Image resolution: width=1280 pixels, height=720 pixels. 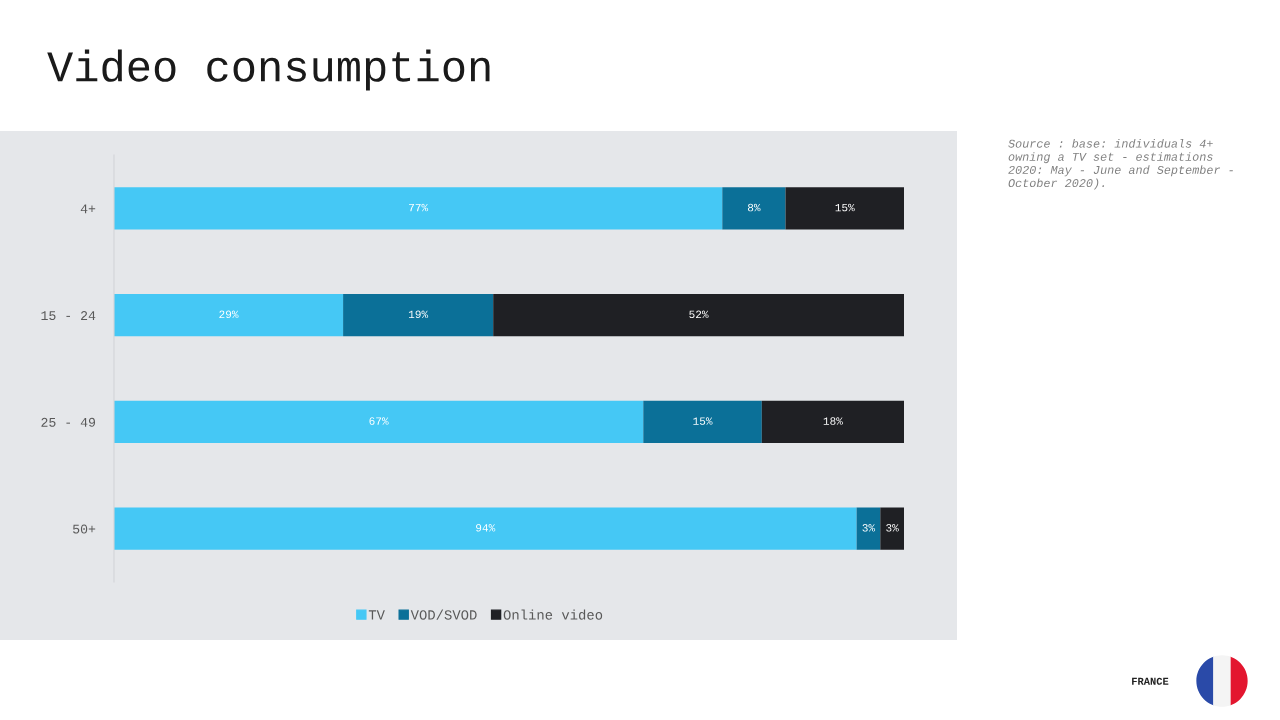 What do you see at coordinates (553, 614) in the screenshot?
I see `legend-label: Online video` at bounding box center [553, 614].